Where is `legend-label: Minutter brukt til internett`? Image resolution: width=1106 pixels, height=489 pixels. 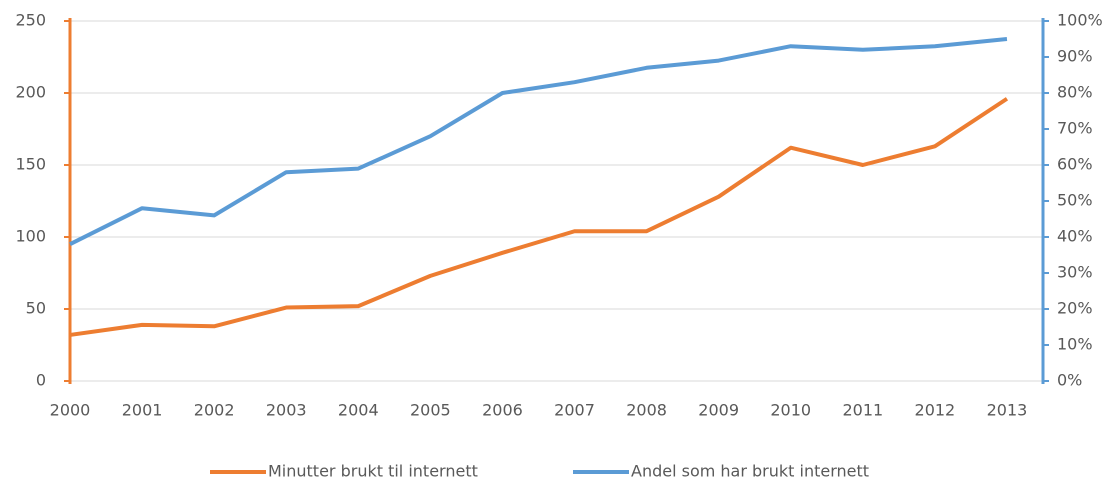
legend-label: Minutter brukt til internett is located at coordinates (373, 471).